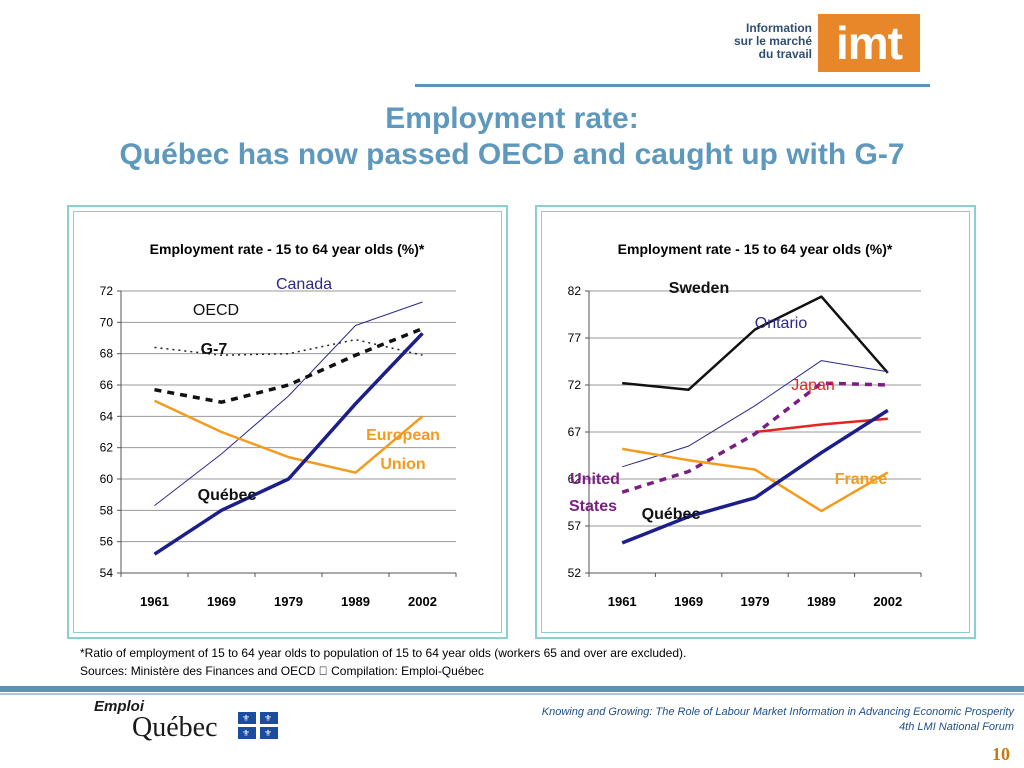 This screenshot has height=768, width=1024. I want to click on series-line-european-union, so click(288, 436).